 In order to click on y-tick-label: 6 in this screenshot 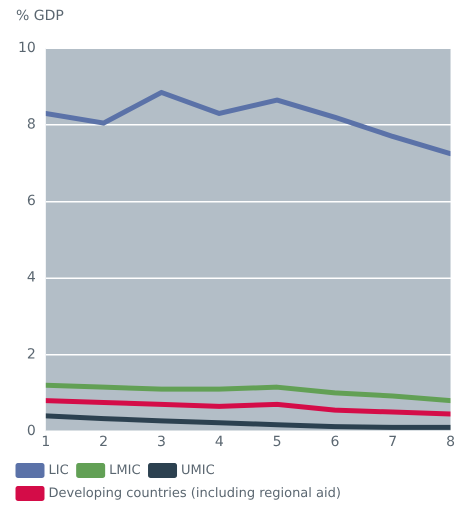, I will do `click(31, 201)`.